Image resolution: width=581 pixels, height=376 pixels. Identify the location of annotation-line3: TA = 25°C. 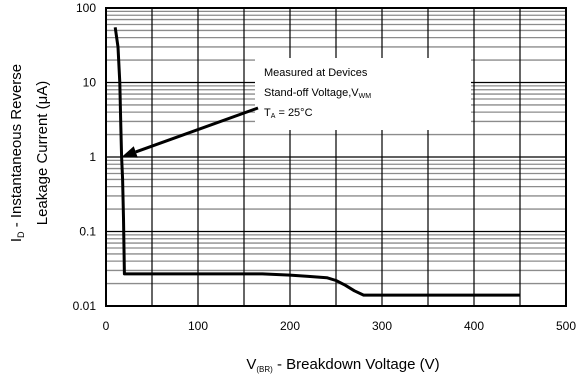
(288, 113).